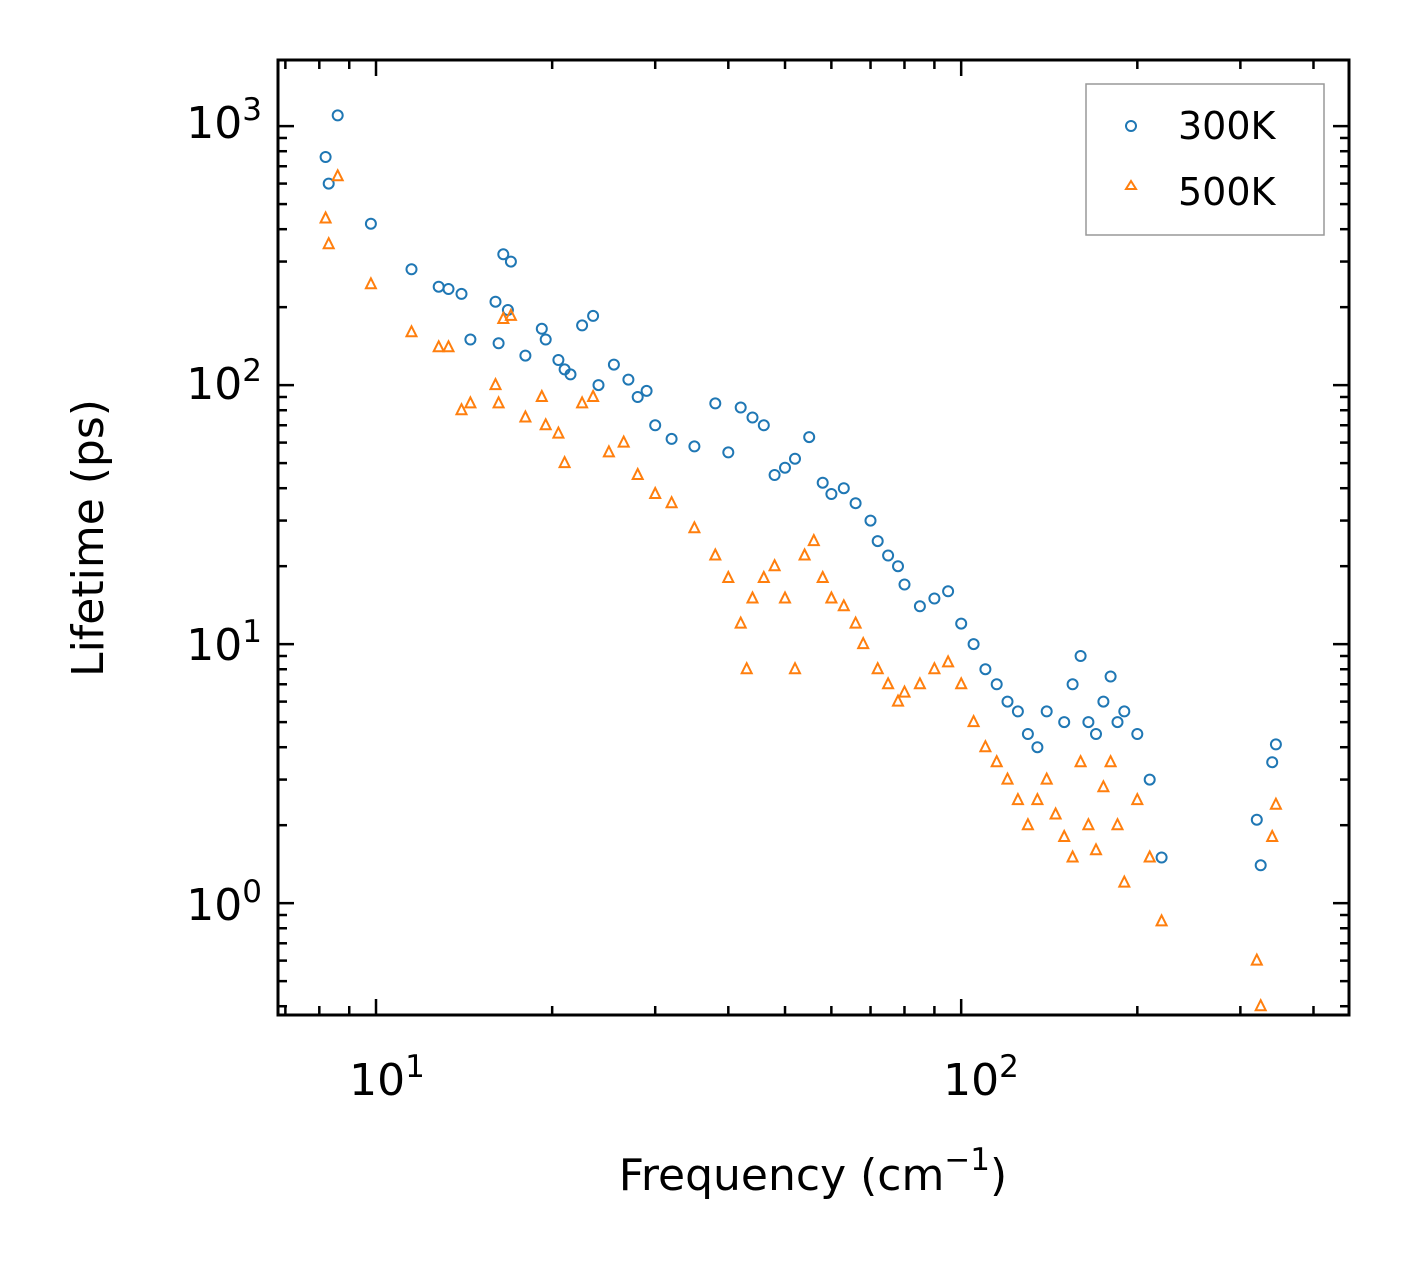 The image size is (1408, 1265). I want to click on legend-marker-500k, so click(1131, 184).